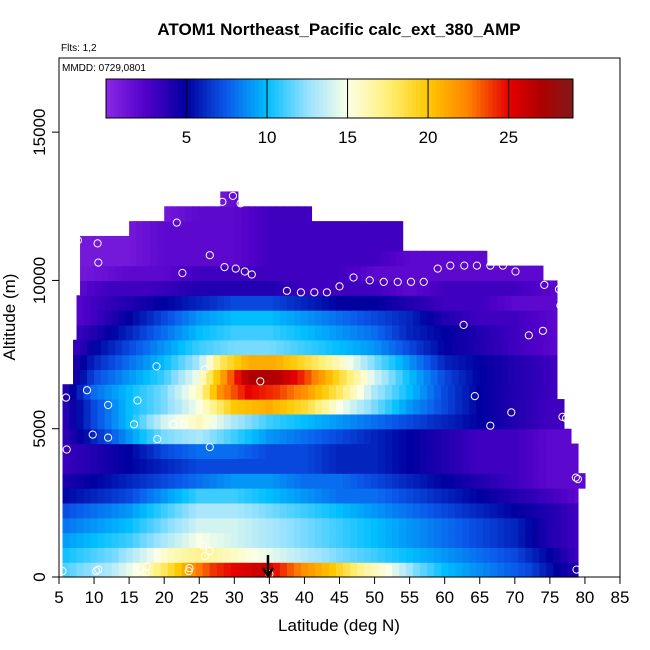  Describe the element at coordinates (129, 597) in the screenshot. I see `x-tick-label: 15` at that location.